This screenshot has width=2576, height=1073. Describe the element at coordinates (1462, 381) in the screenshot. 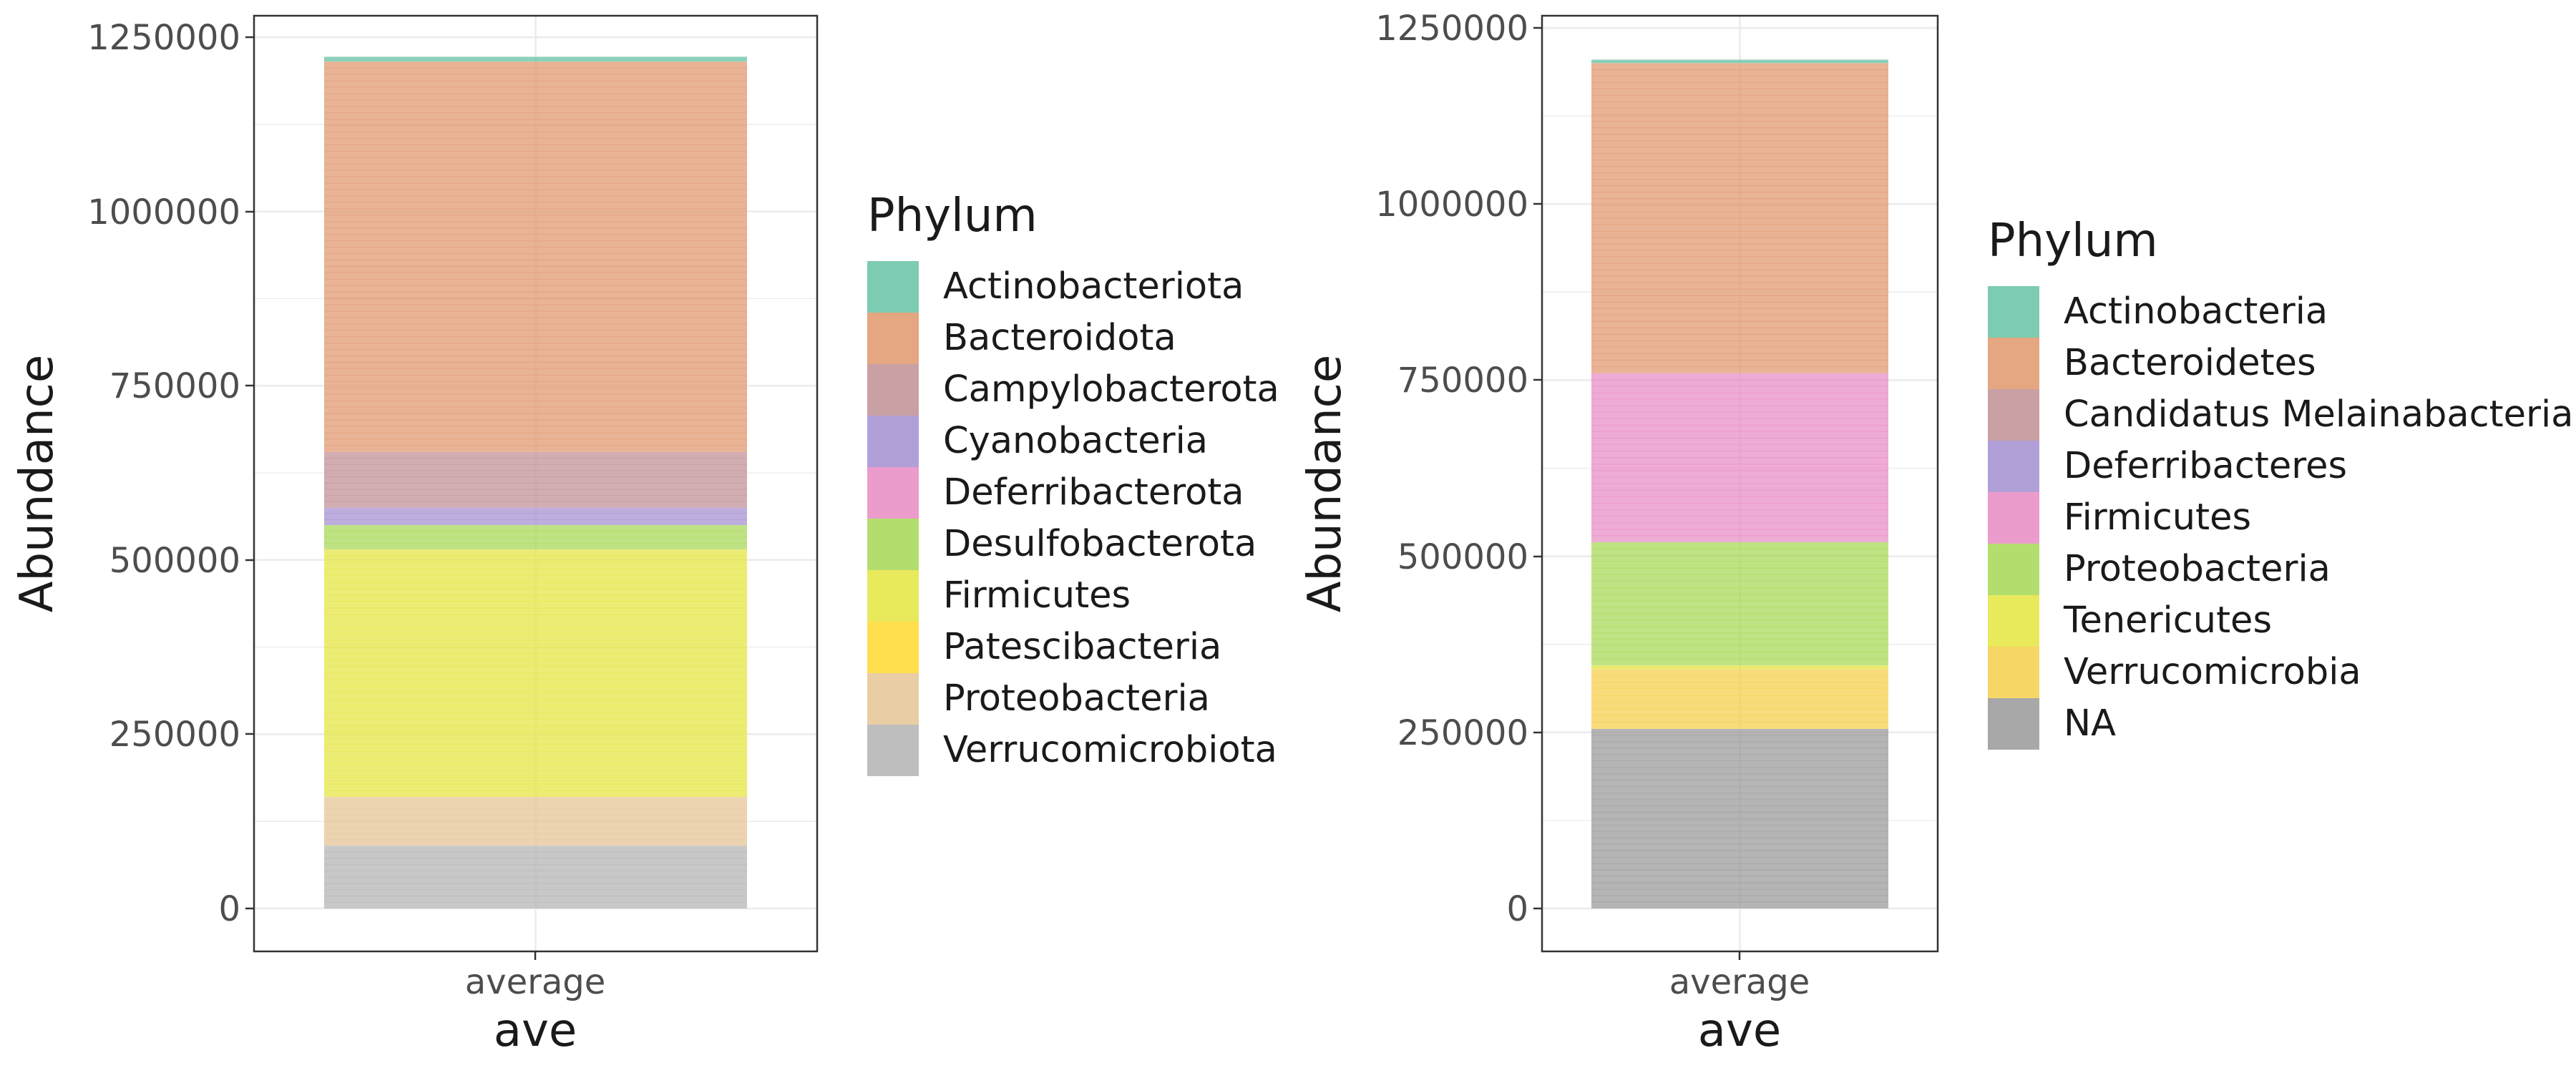

I see `right-y-tick-label: 750000` at that location.